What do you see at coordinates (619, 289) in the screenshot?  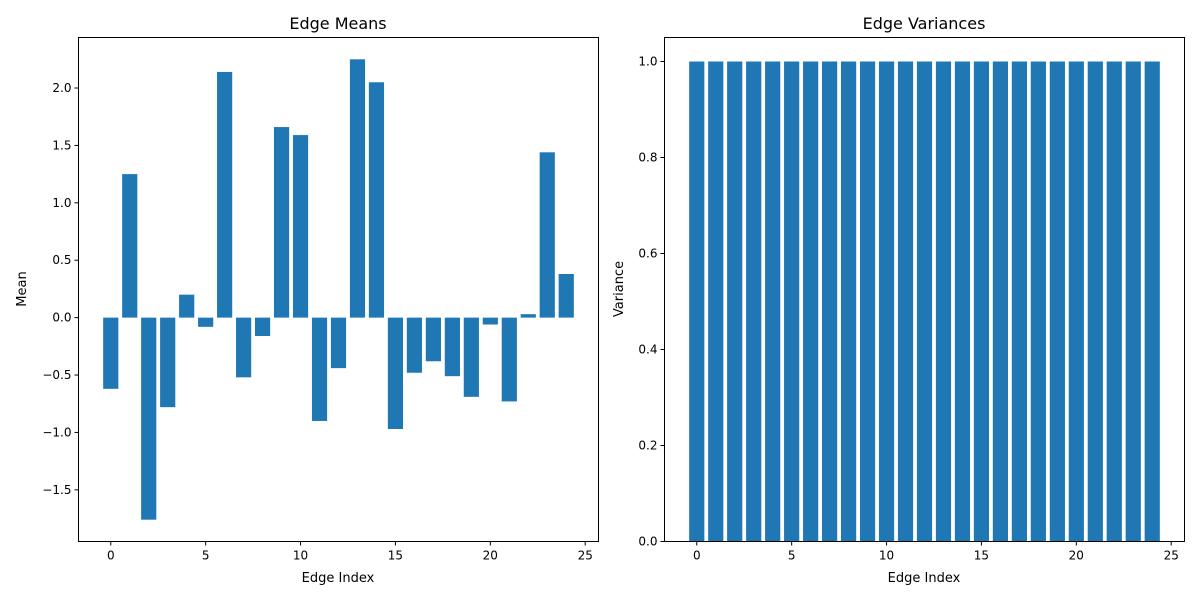 I see `y-axis-label: Variance` at bounding box center [619, 289].